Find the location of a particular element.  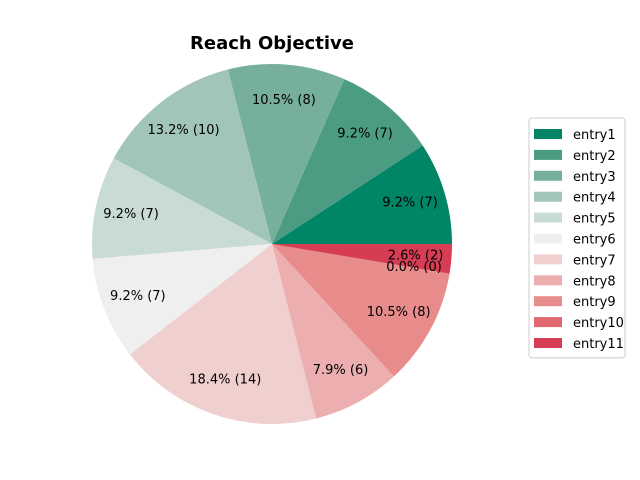

slice-label-entry8: 7.9% (6) is located at coordinates (341, 370).